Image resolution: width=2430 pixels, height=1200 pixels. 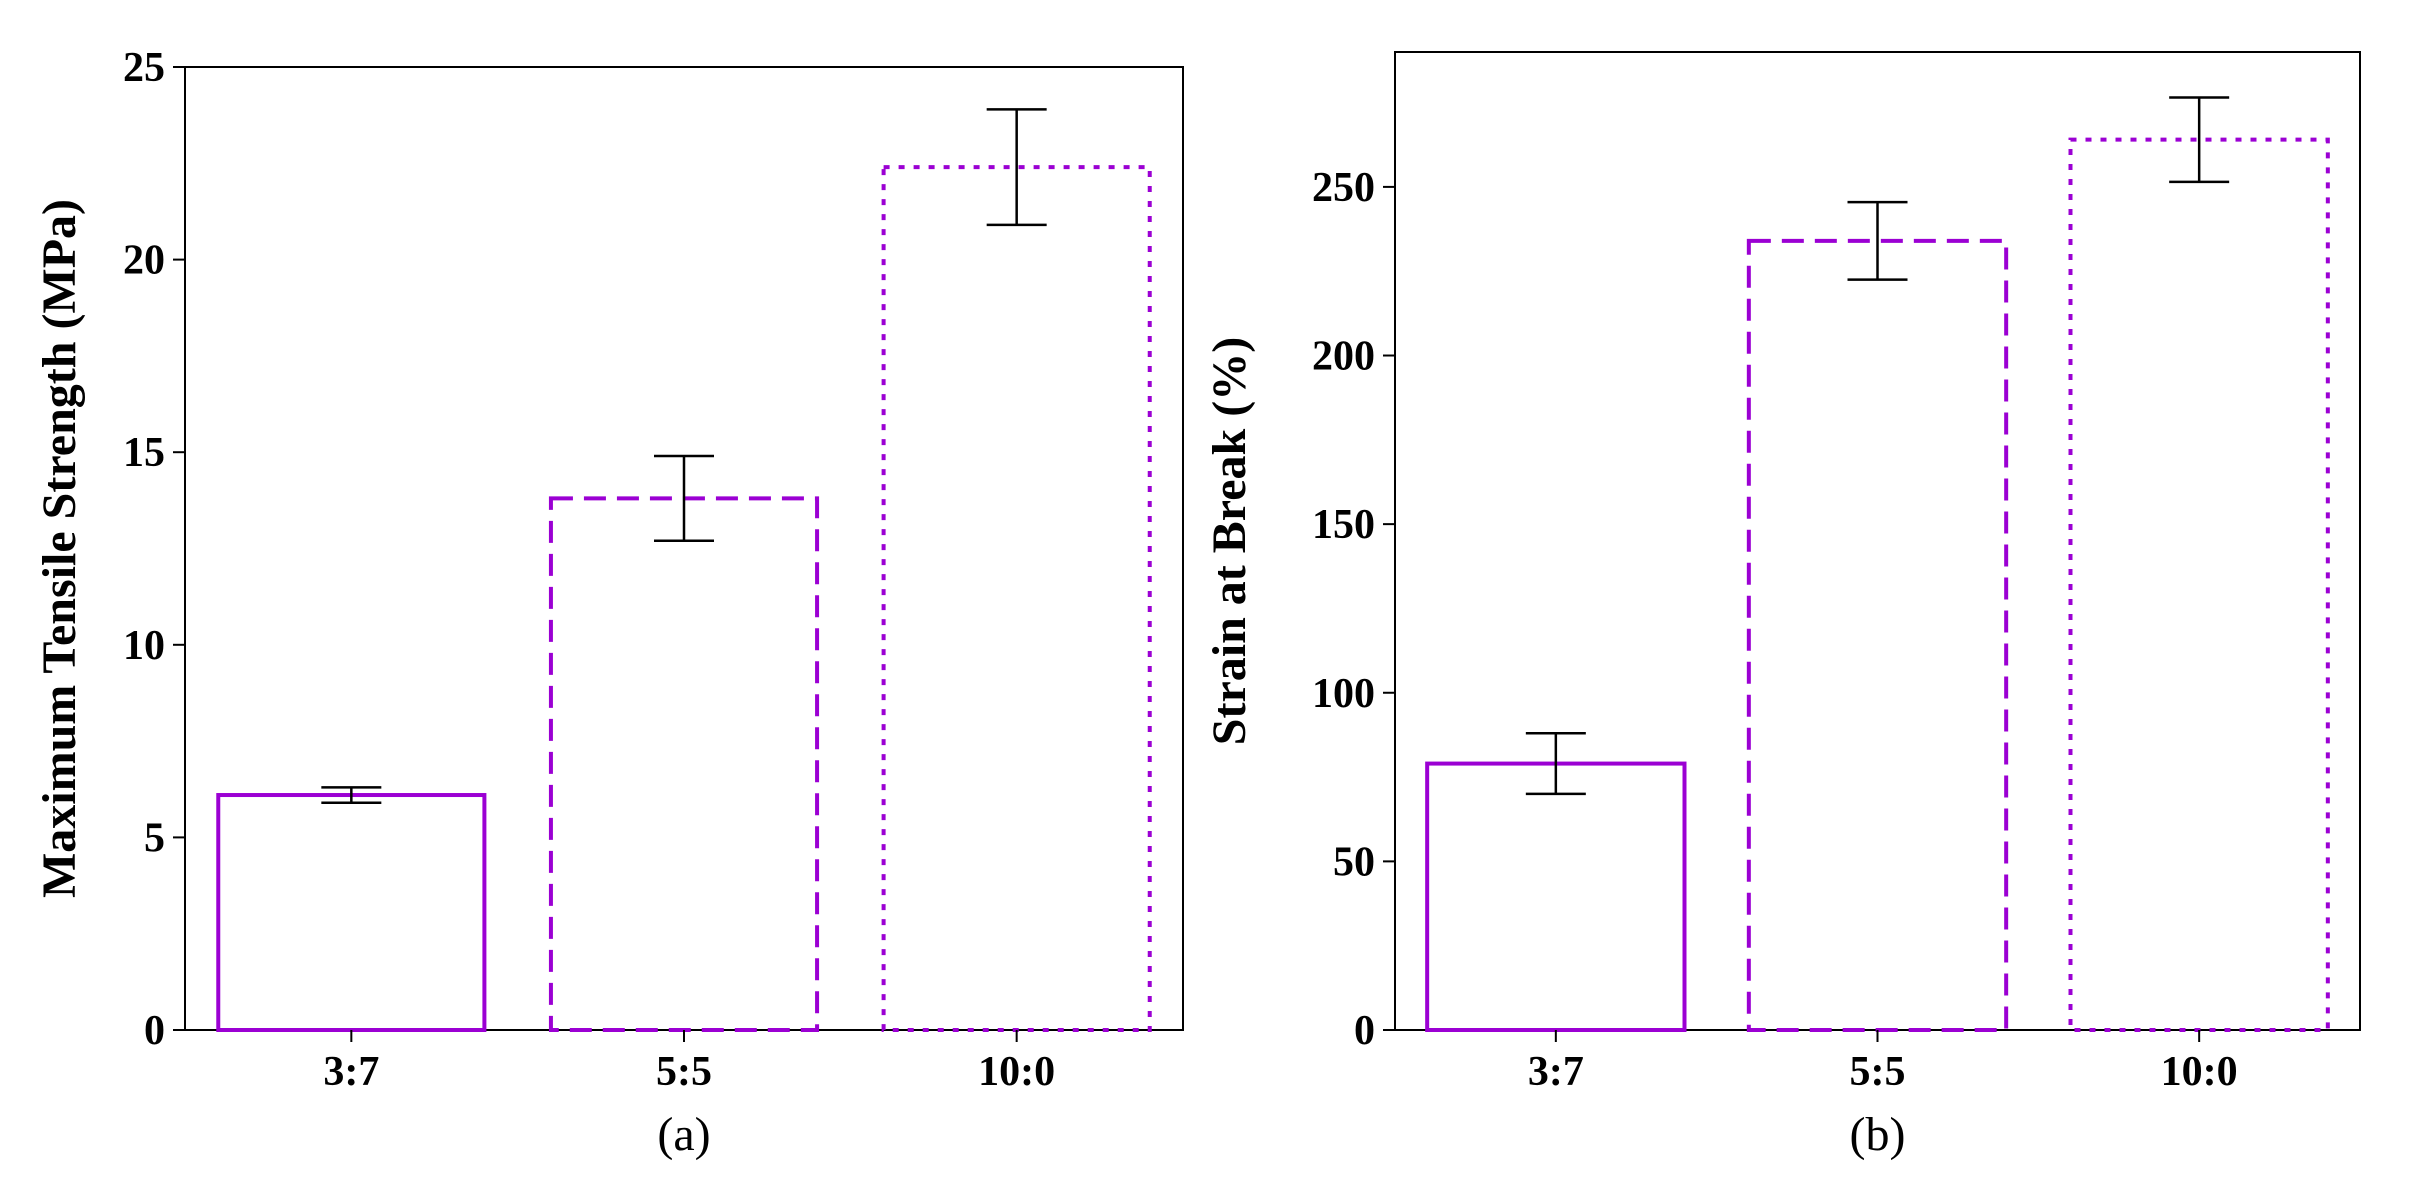 I want to click on y-tick-label: 20, so click(x=144, y=261).